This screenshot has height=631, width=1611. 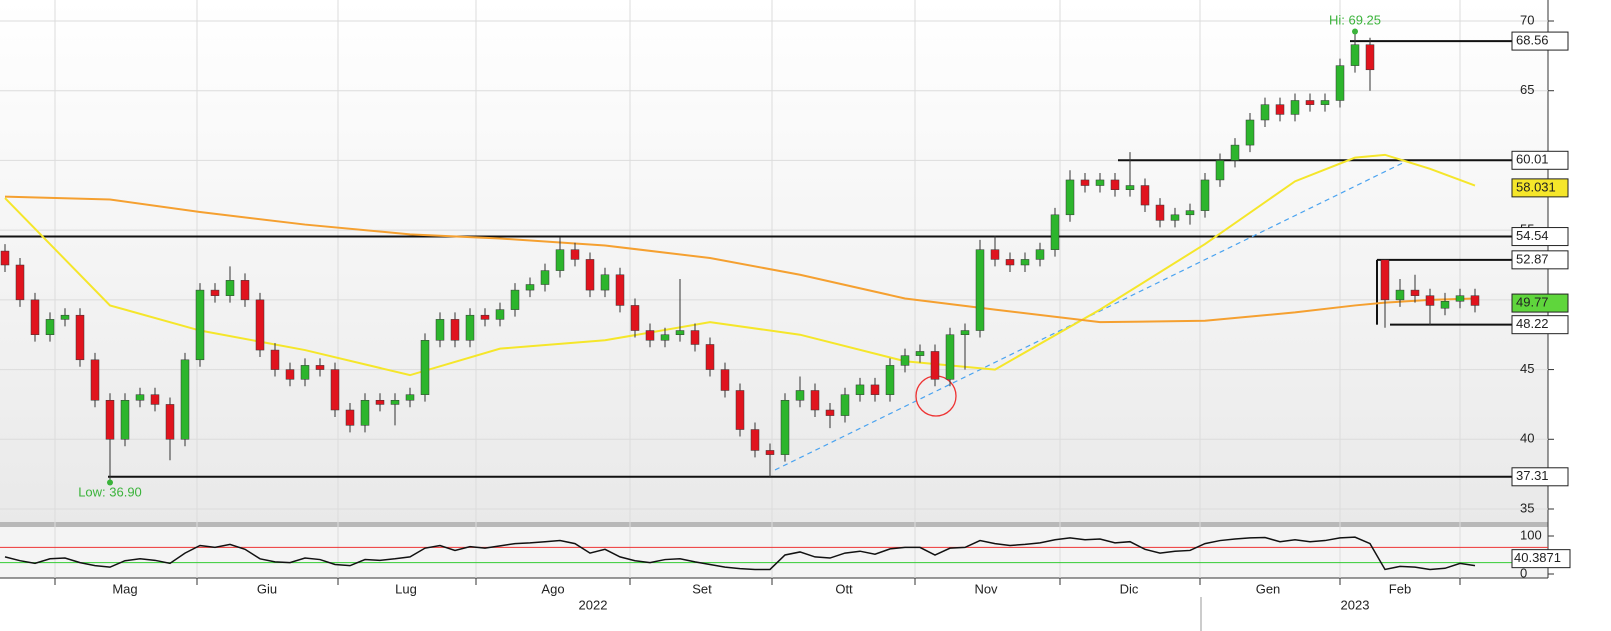 I want to click on y-tick-label: 45, so click(x=1527, y=368).